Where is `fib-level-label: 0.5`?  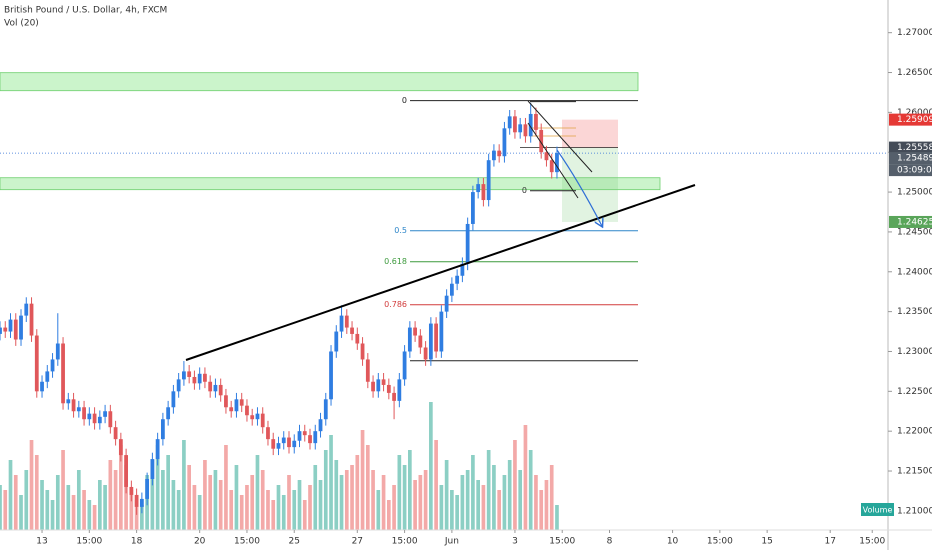 fib-level-label: 0.5 is located at coordinates (400, 230).